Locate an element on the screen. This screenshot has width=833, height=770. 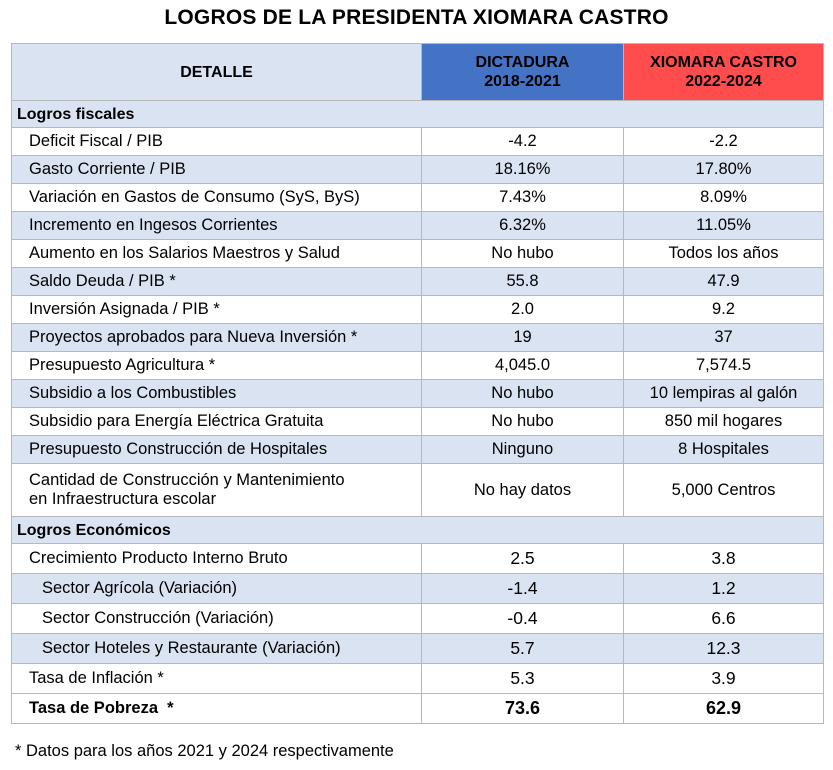
row-label: Presupuesto Construcción de Hospitales is located at coordinates (216, 449).